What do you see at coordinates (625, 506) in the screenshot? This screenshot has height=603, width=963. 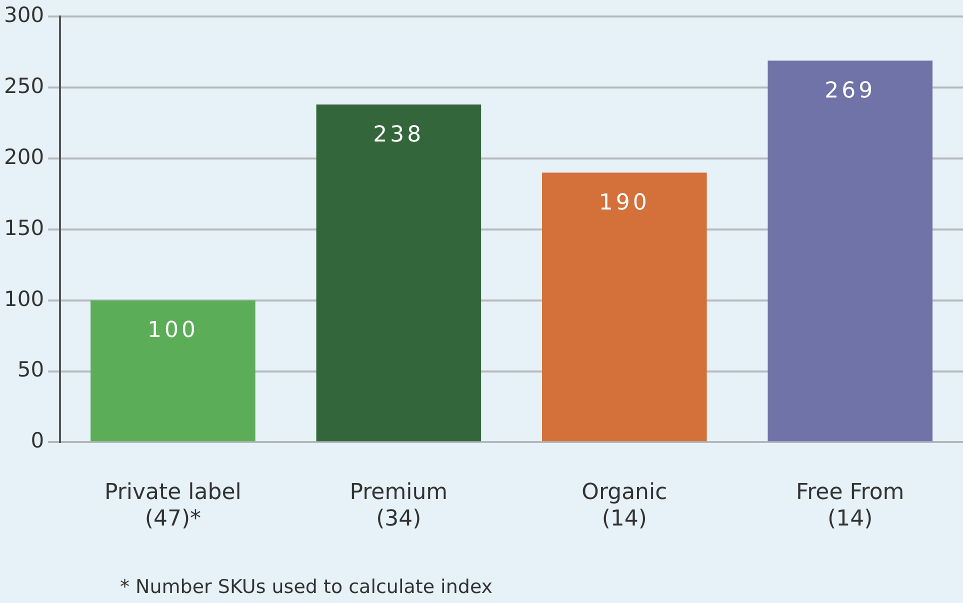 I see `x-tick-label: Organic (14)` at bounding box center [625, 506].